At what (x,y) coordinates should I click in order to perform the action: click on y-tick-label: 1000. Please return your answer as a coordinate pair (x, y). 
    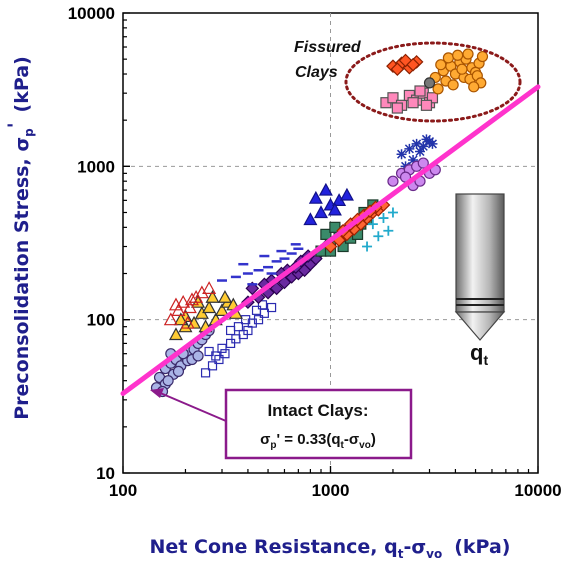
    Looking at the image, I should click on (96, 166).